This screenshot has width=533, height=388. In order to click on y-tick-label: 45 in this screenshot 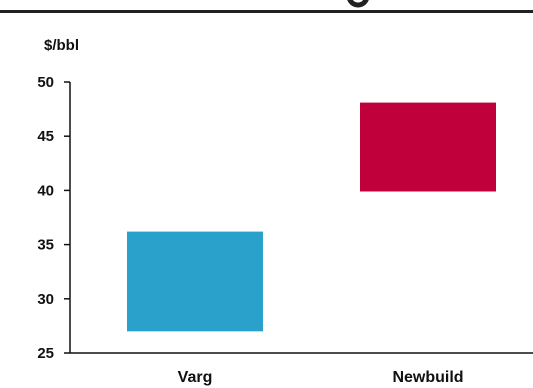, I will do `click(45, 136)`.